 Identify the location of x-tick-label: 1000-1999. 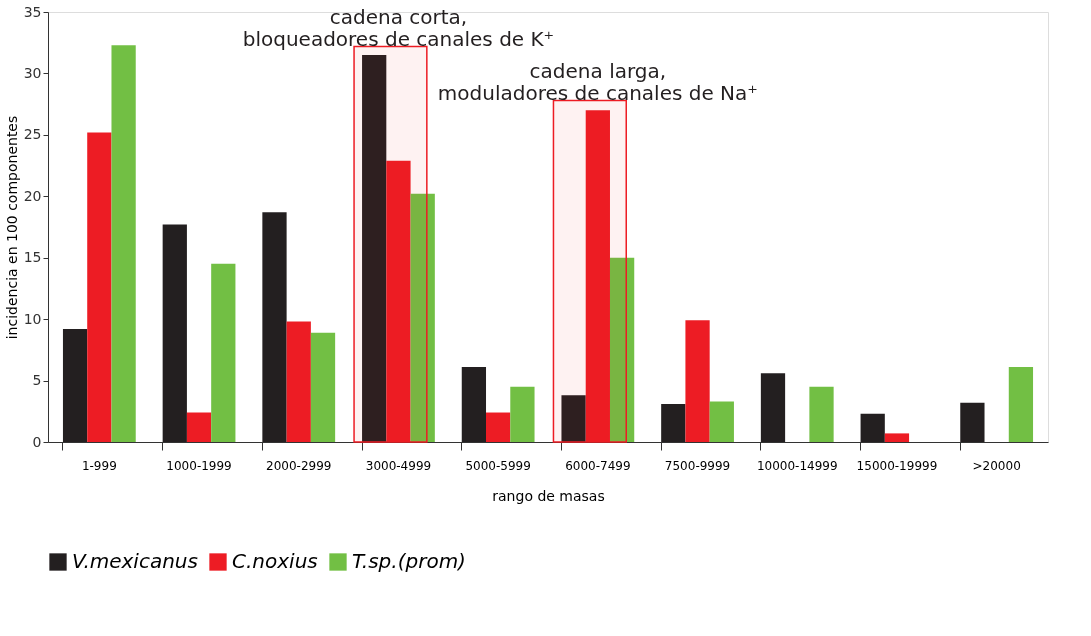
(199, 465).